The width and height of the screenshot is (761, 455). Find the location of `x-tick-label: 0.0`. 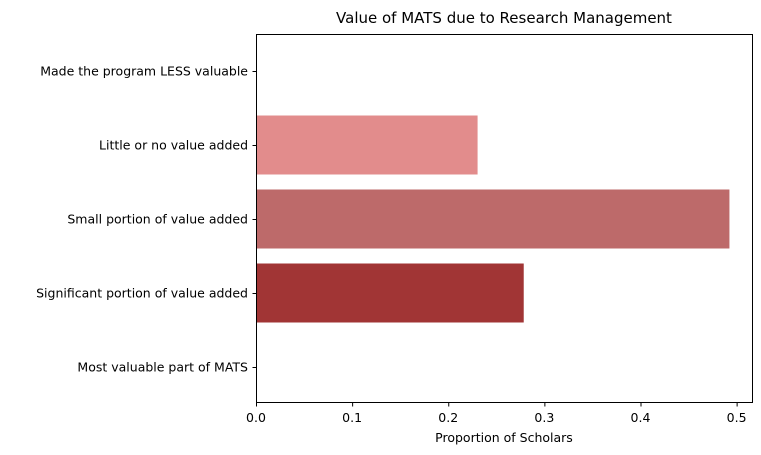

x-tick-label: 0.0 is located at coordinates (256, 417).